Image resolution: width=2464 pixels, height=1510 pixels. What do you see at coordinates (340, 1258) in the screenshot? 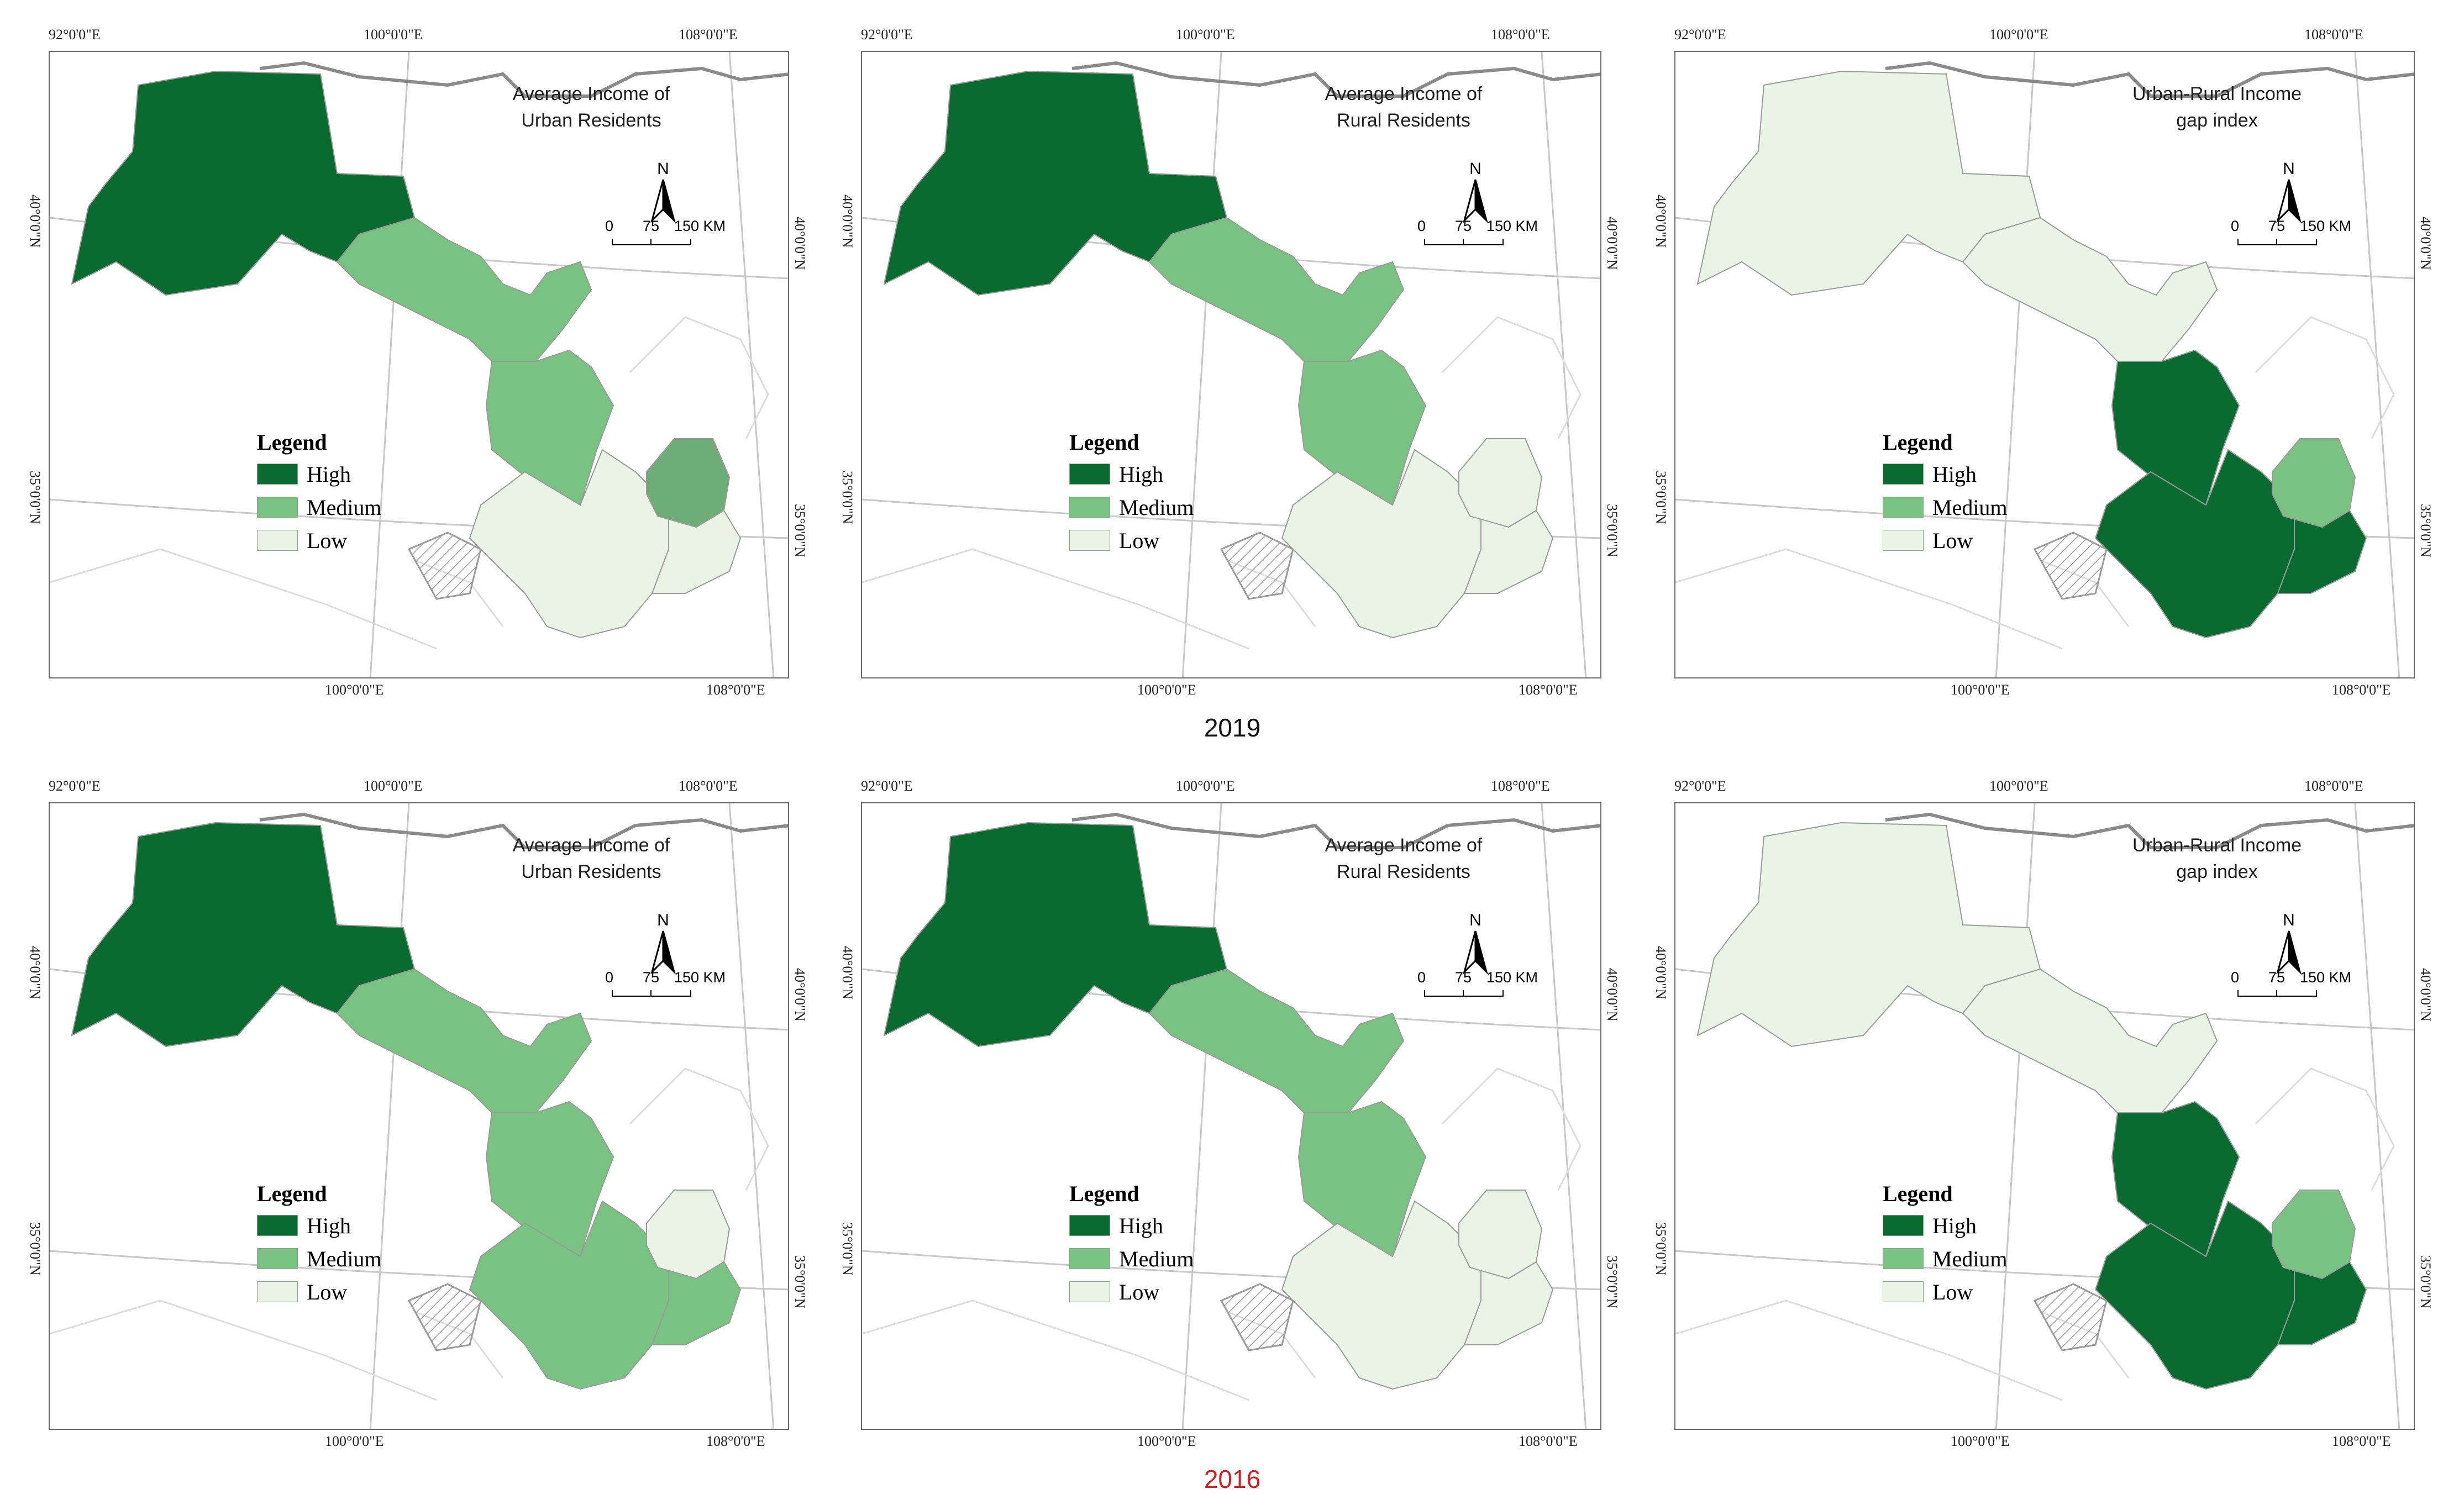
I see `legend-item: Medium` at bounding box center [340, 1258].